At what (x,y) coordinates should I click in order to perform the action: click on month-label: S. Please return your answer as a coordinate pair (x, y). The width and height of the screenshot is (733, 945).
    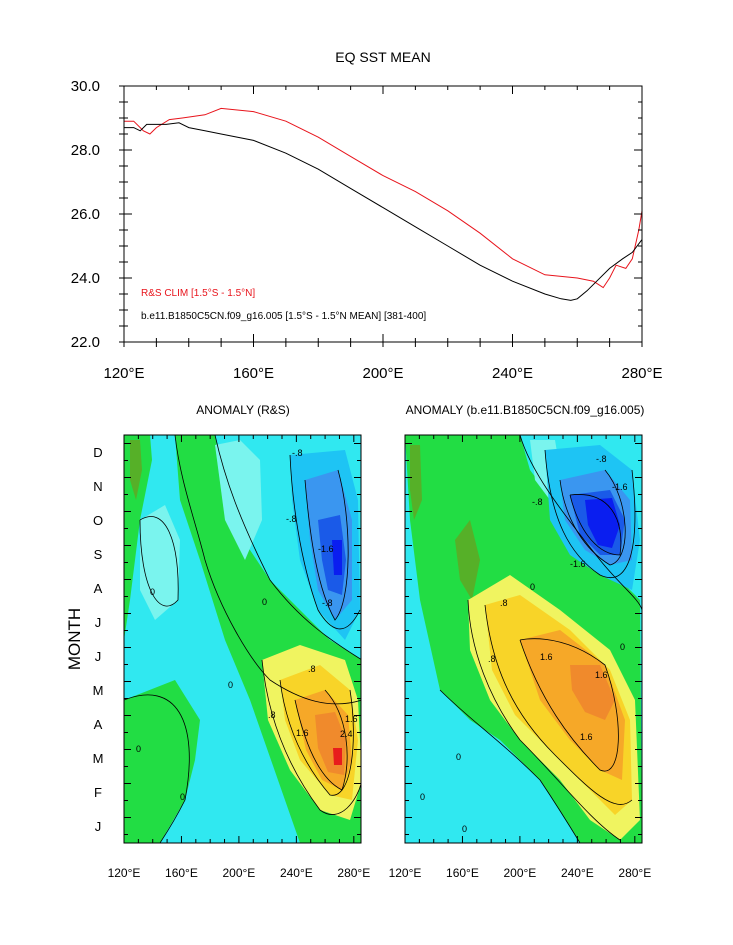
    Looking at the image, I should click on (98, 554).